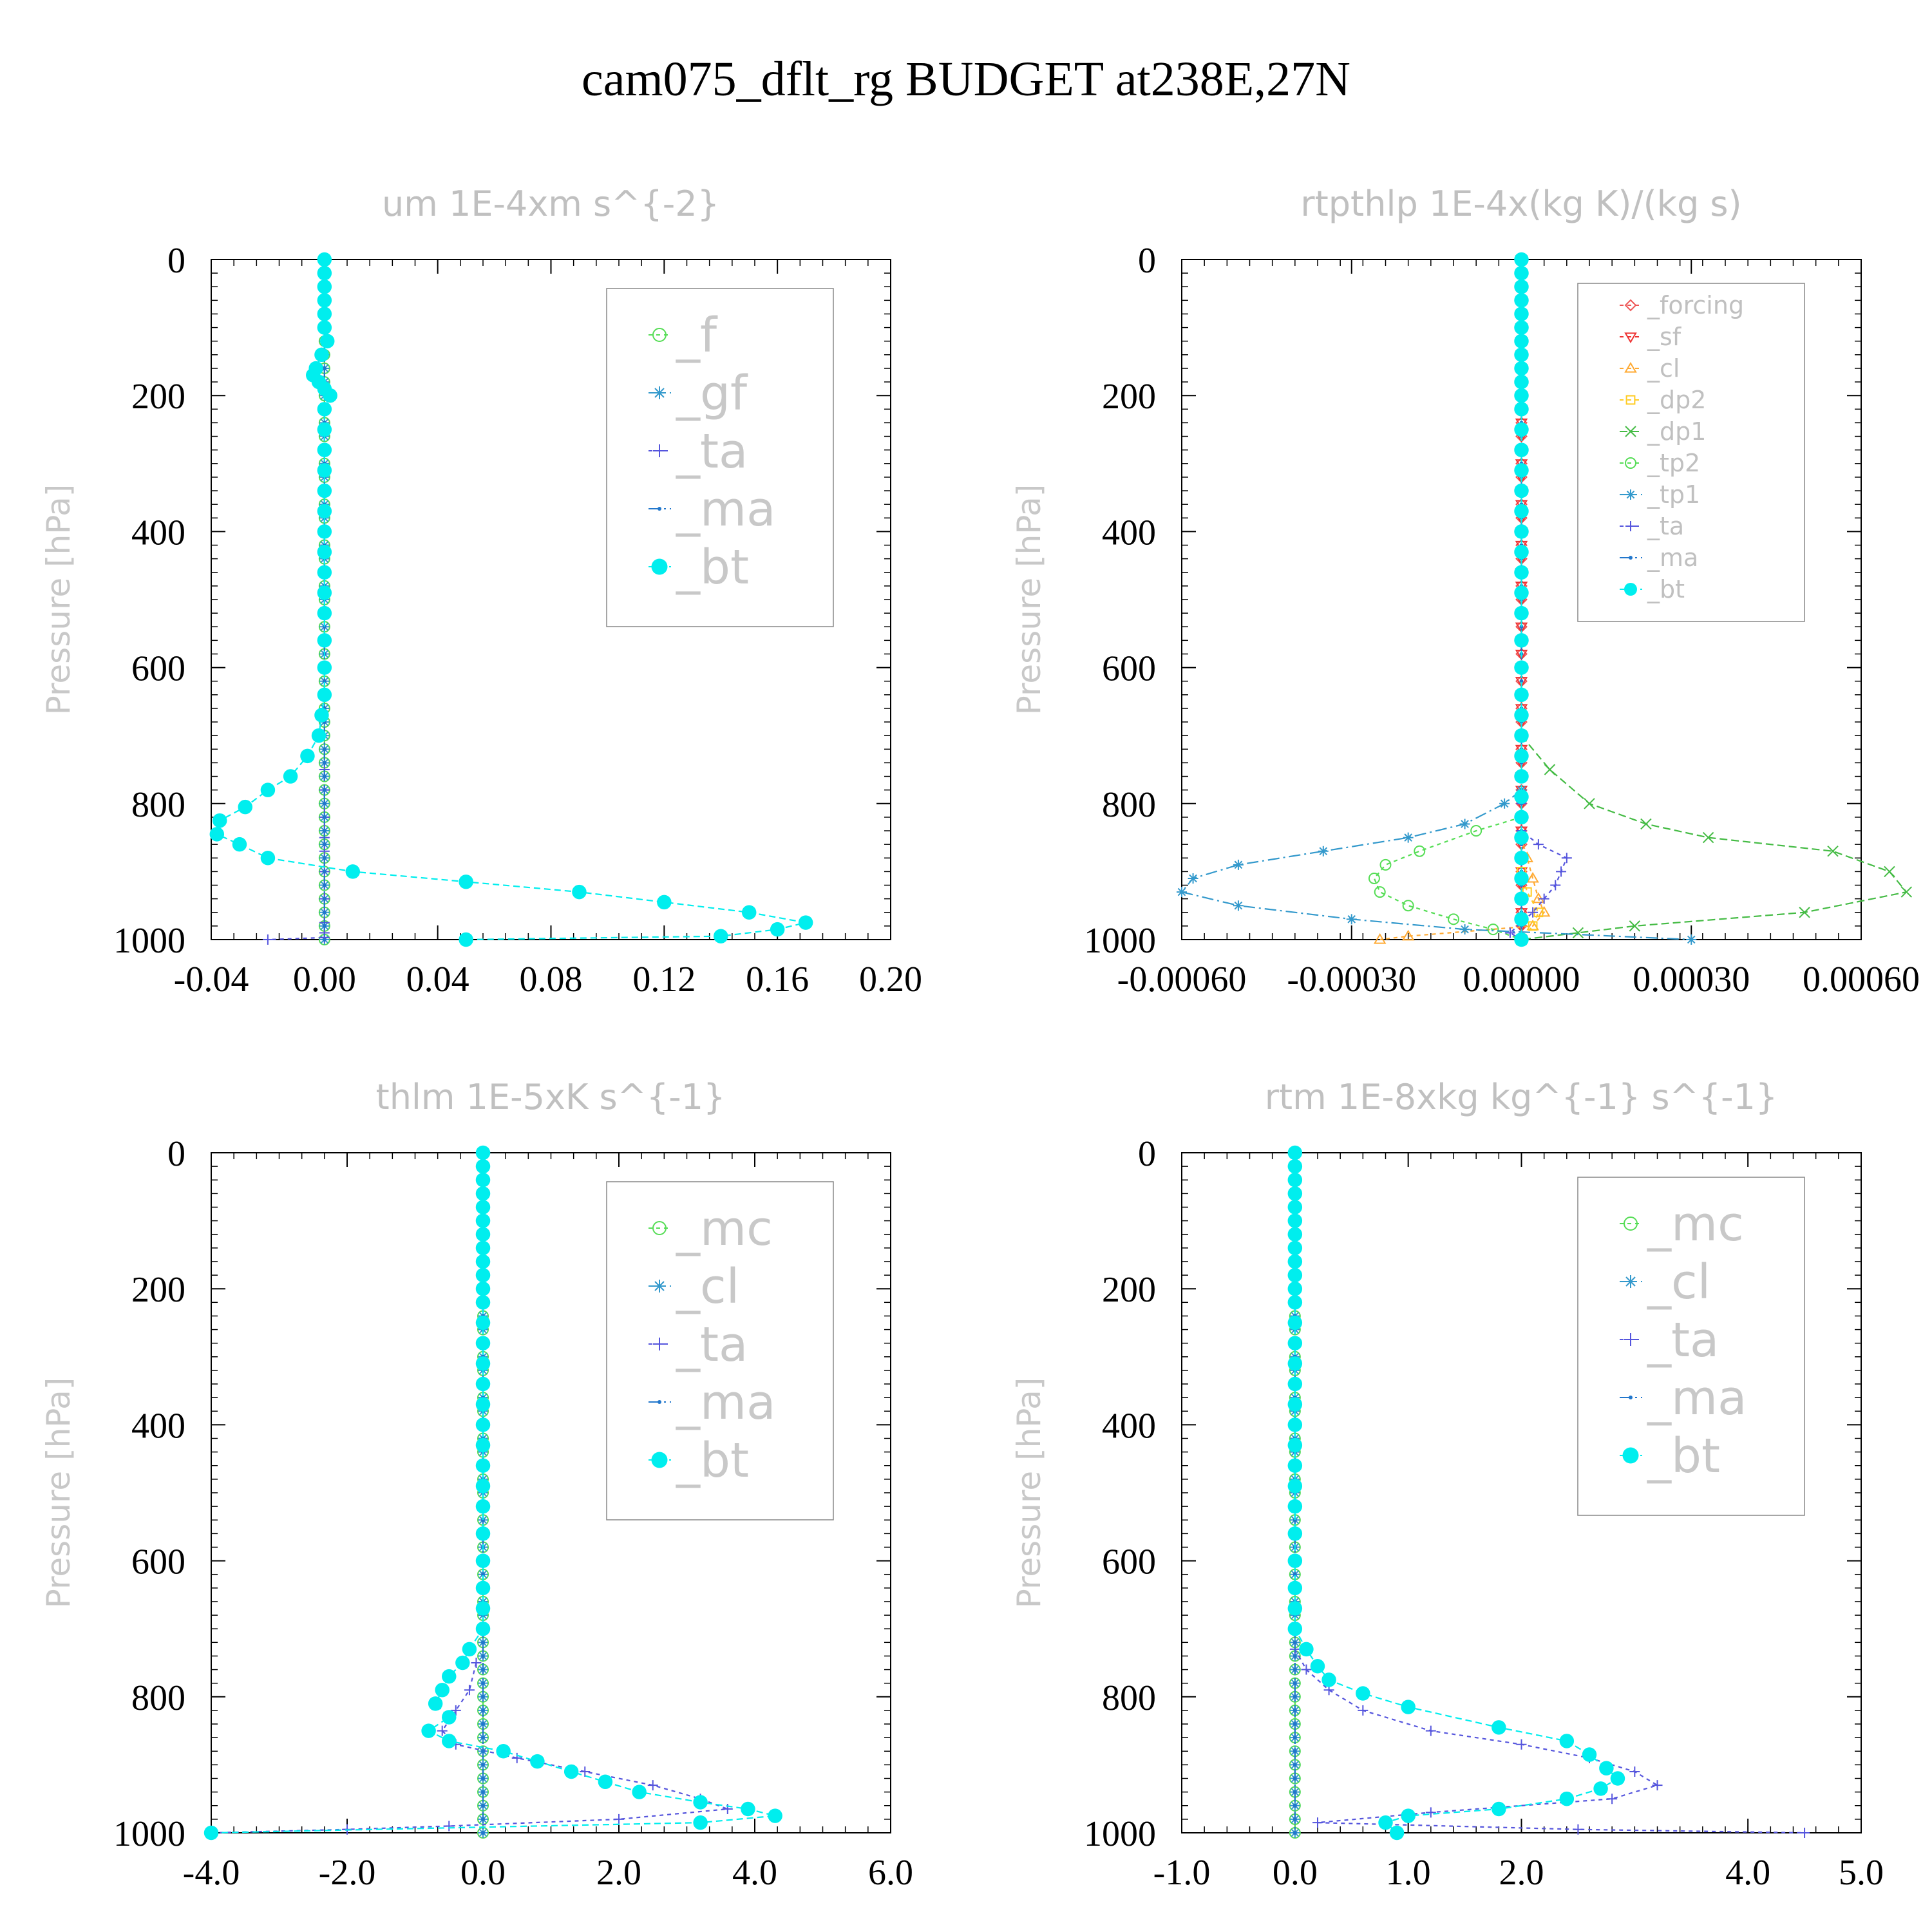 The height and width of the screenshot is (1932, 1932). What do you see at coordinates (1714, 838) in the screenshot?
I see `series-dp1` at bounding box center [1714, 838].